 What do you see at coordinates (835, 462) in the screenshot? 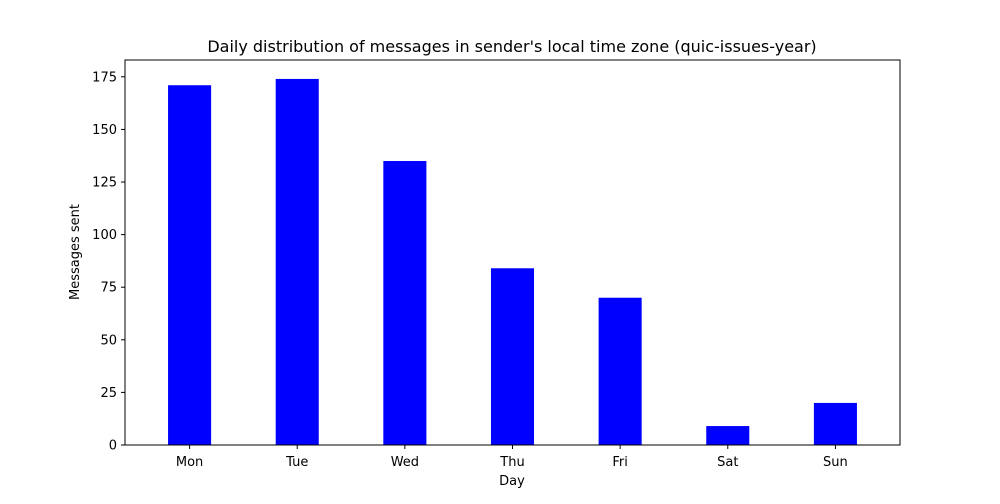
I see `x-tick-label-sun: Sun` at bounding box center [835, 462].